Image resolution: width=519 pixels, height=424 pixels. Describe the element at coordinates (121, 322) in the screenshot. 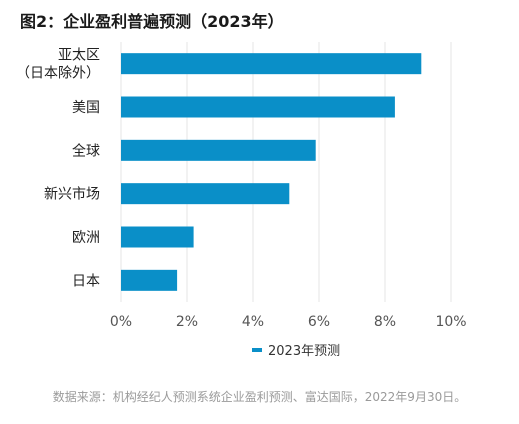

I see `x-tick-label: 0%` at that location.